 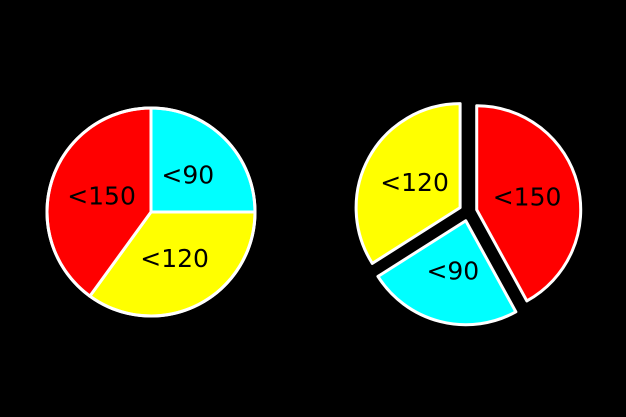 I want to click on pie-slice-lt90, so click(x=447, y=273).